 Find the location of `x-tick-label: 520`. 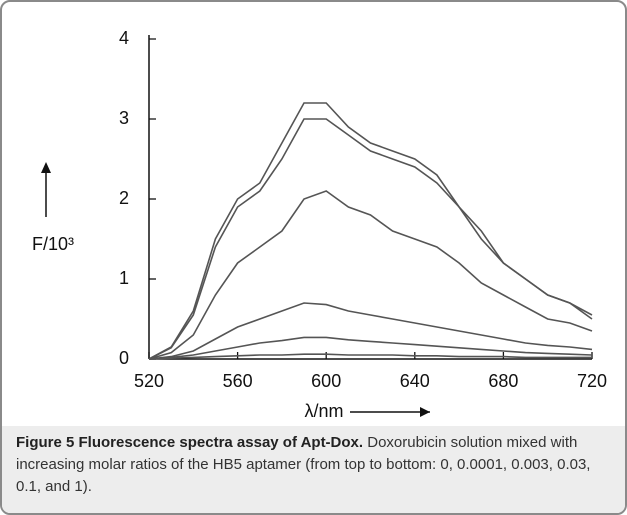

x-tick-label: 520 is located at coordinates (149, 381).